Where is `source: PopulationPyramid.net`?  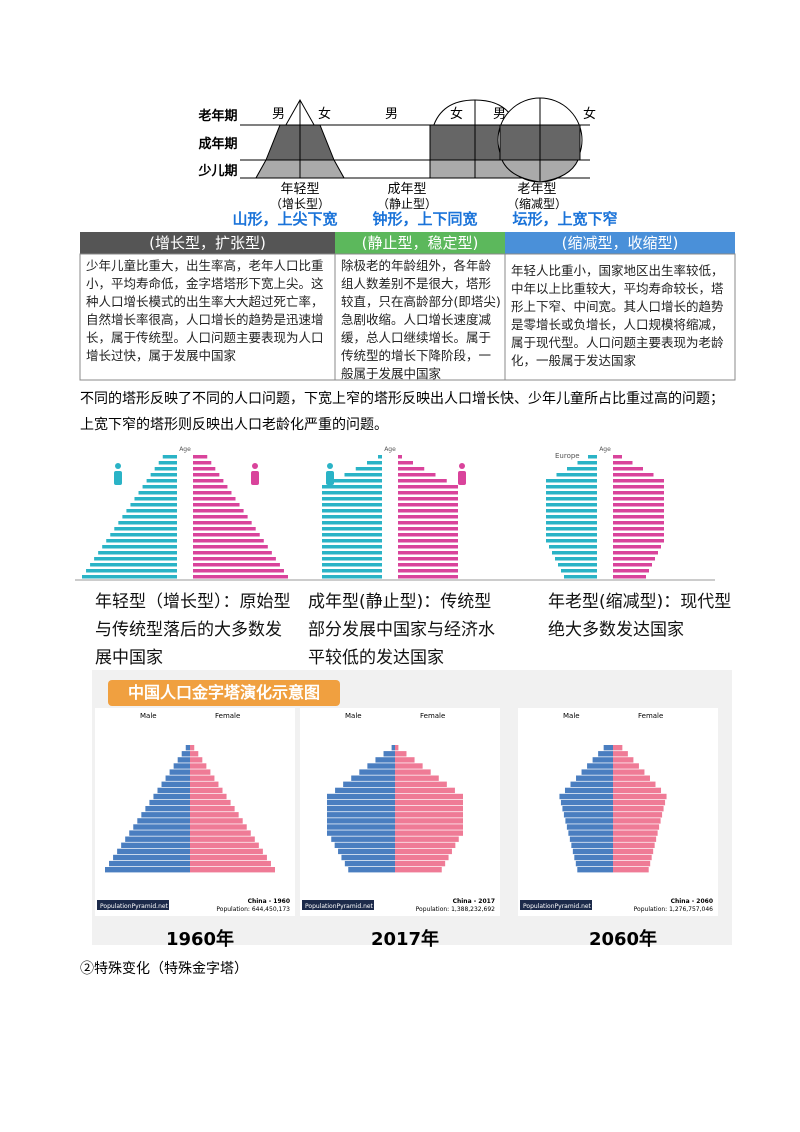 source: PopulationPyramid.net is located at coordinates (557, 906).